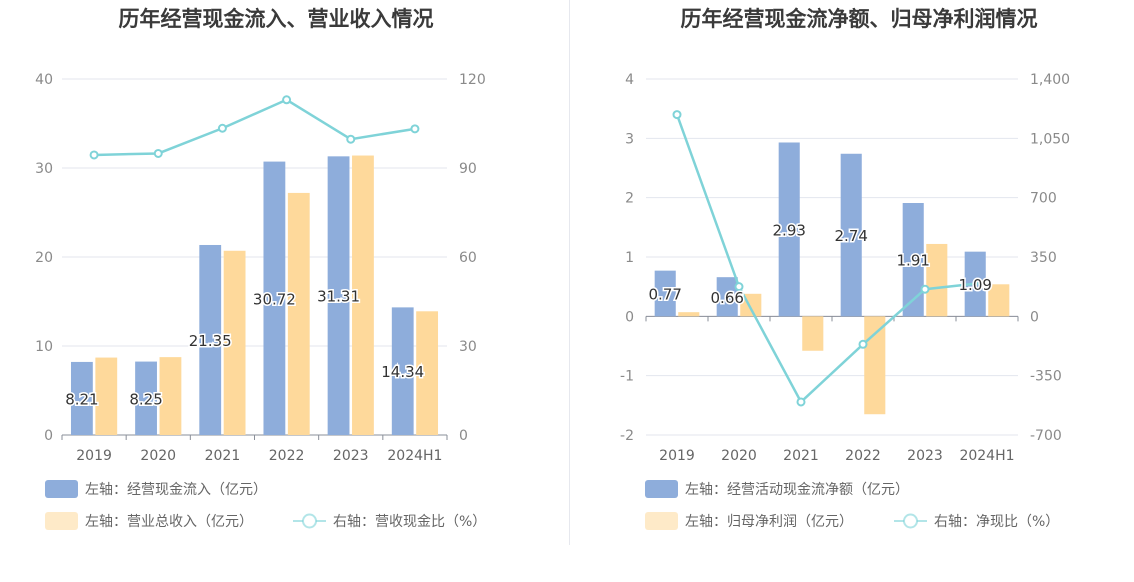 The width and height of the screenshot is (1134, 582). Describe the element at coordinates (629, 80) in the screenshot. I see `y-left-tick-label: 4` at that location.